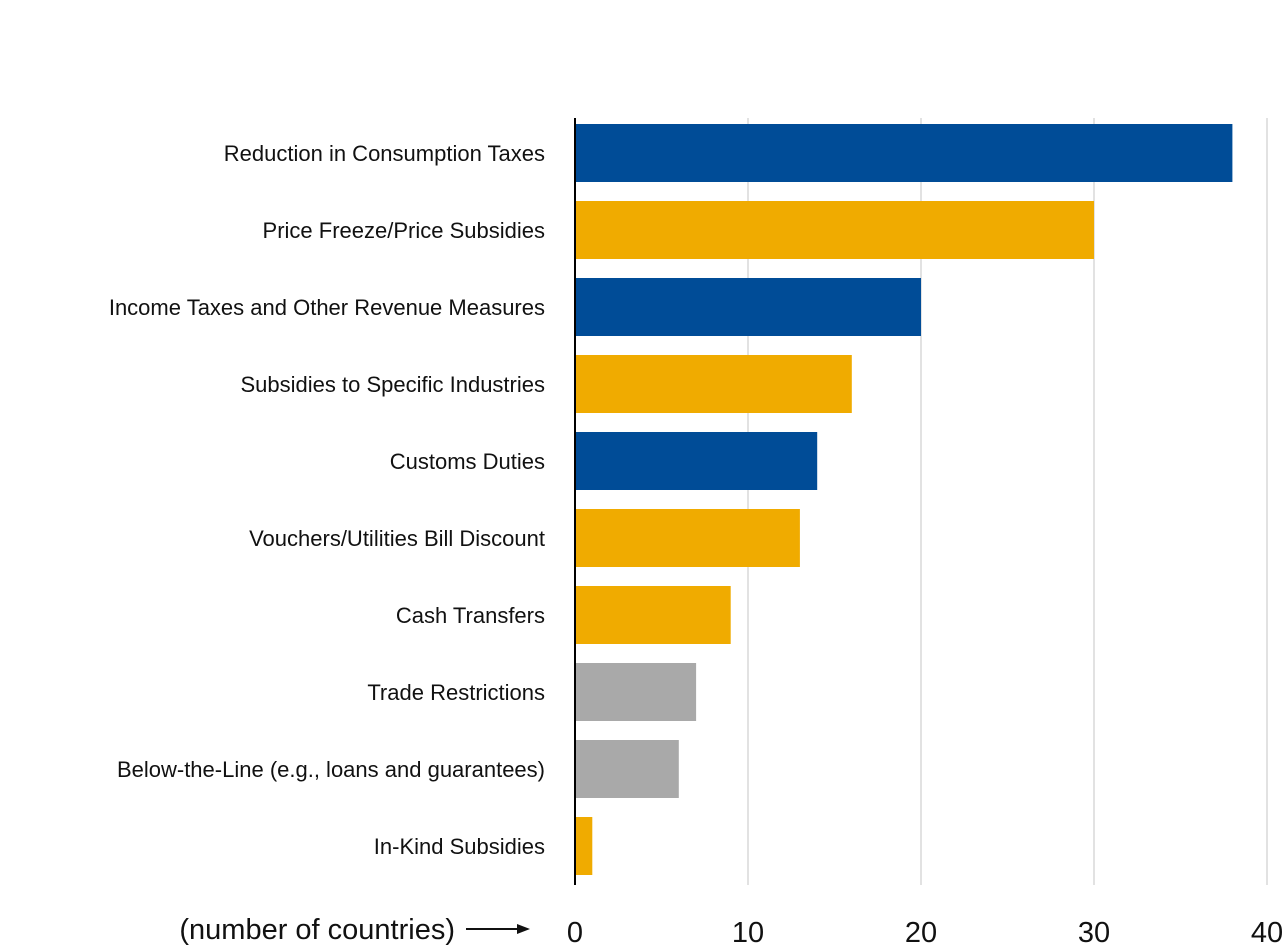 This screenshot has width=1287, height=948. What do you see at coordinates (584, 846) in the screenshot?
I see `bar-in-kind-subsidies` at bounding box center [584, 846].